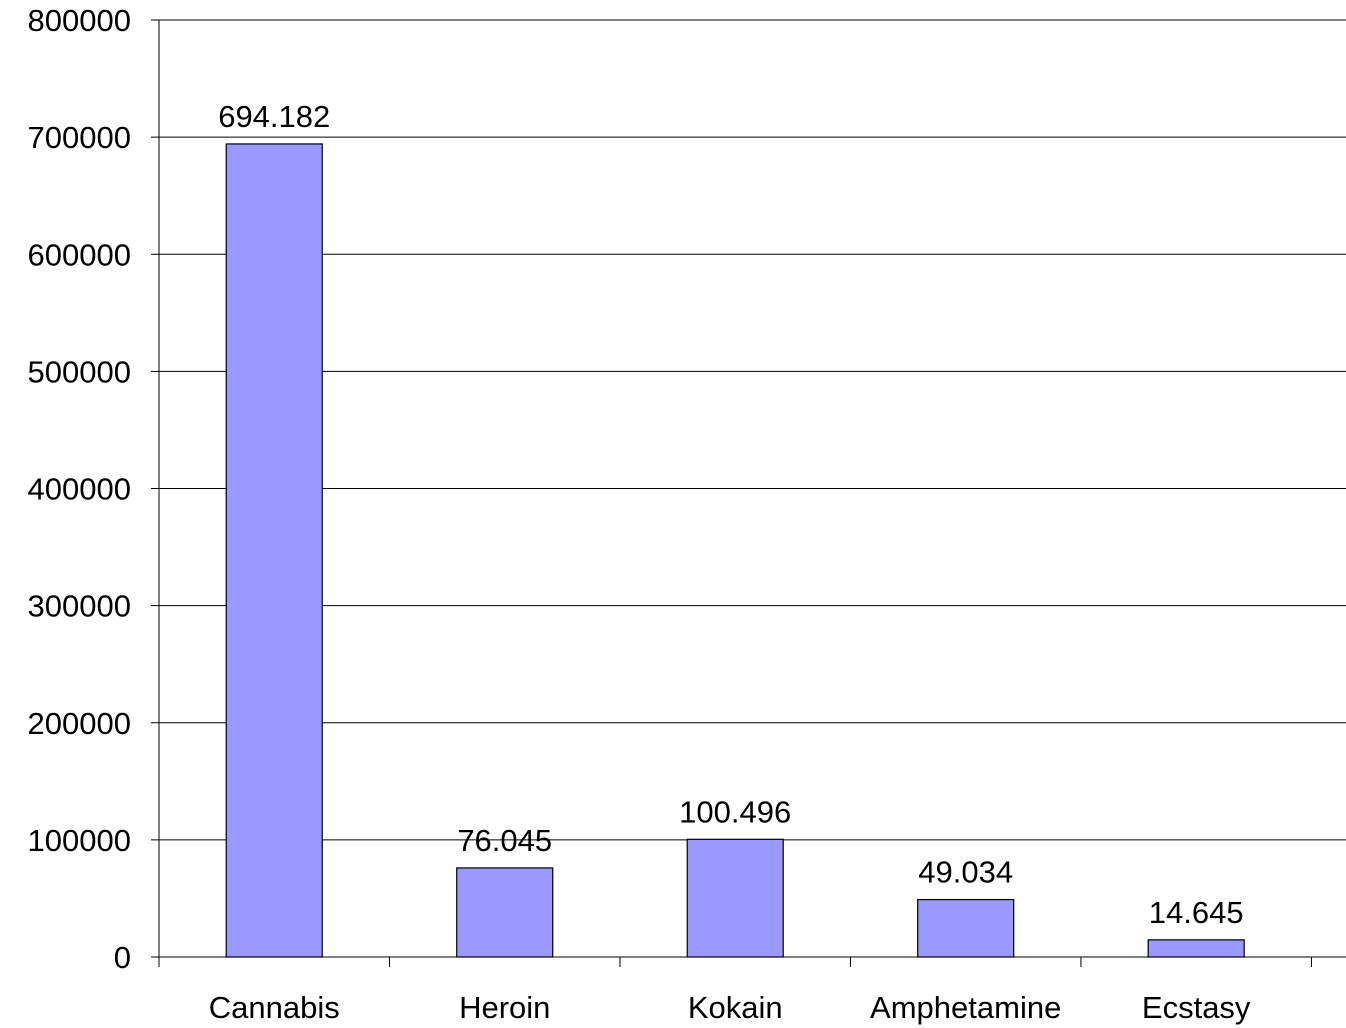  What do you see at coordinates (274, 550) in the screenshot?
I see `bar-cannabis` at bounding box center [274, 550].